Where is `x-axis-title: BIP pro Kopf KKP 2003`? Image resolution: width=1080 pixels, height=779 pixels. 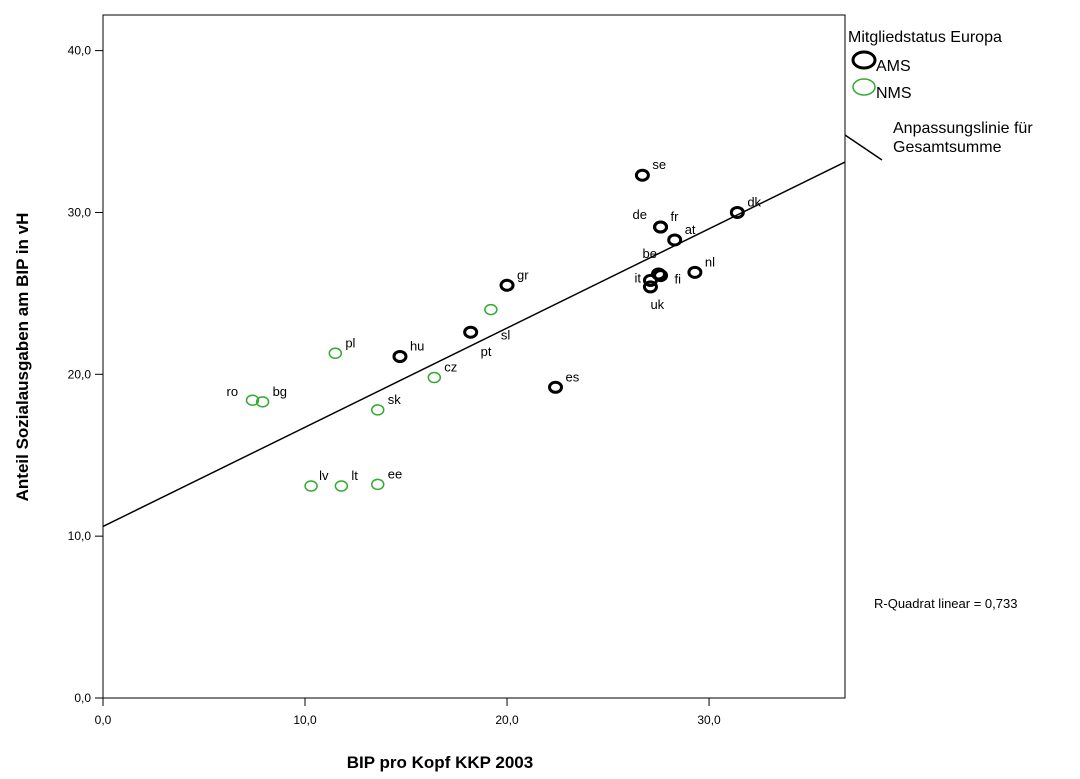
x-axis-title: BIP pro Kopf KKP 2003 is located at coordinates (440, 762).